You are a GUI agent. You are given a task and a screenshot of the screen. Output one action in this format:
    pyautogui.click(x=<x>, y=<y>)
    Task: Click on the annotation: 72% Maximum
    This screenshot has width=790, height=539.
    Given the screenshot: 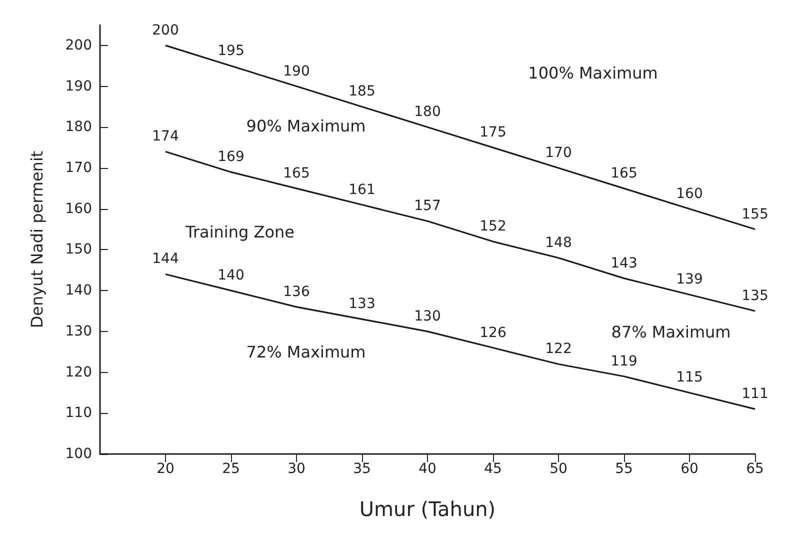 What is the action you would take?
    pyautogui.click(x=306, y=352)
    